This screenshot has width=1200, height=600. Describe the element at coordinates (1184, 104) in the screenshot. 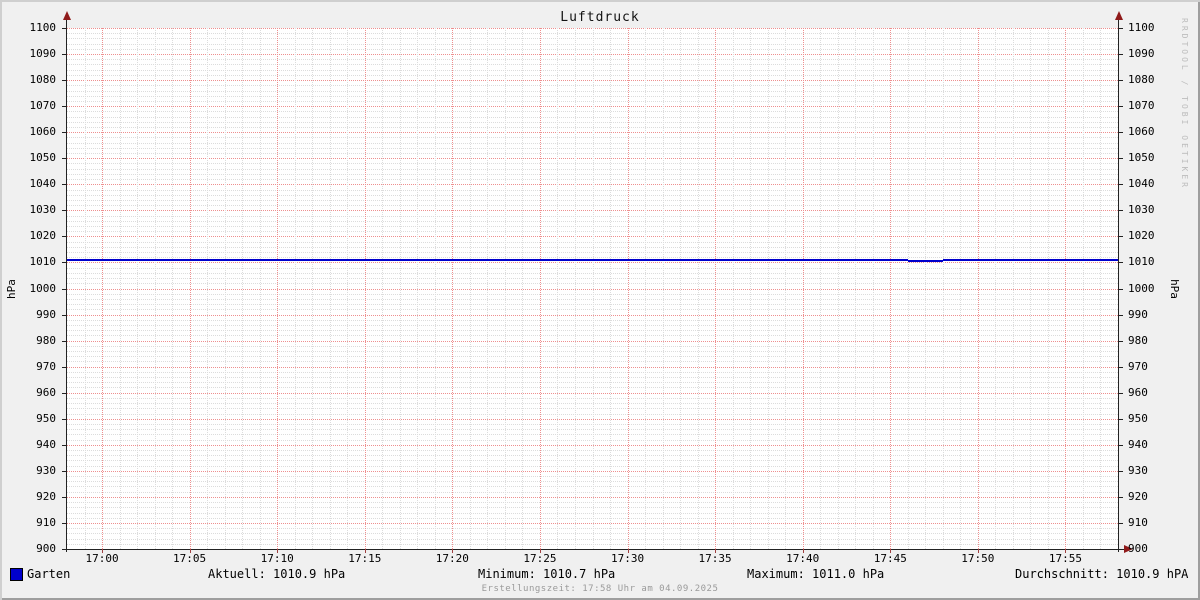

I see `watermark-text: RRDTOOL / TOBI OETIKER` at that location.